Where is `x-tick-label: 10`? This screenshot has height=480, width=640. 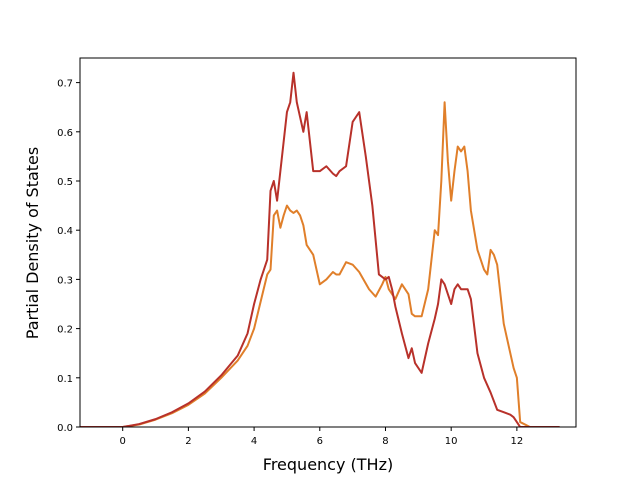
x-tick-label: 10 is located at coordinates (451, 441).